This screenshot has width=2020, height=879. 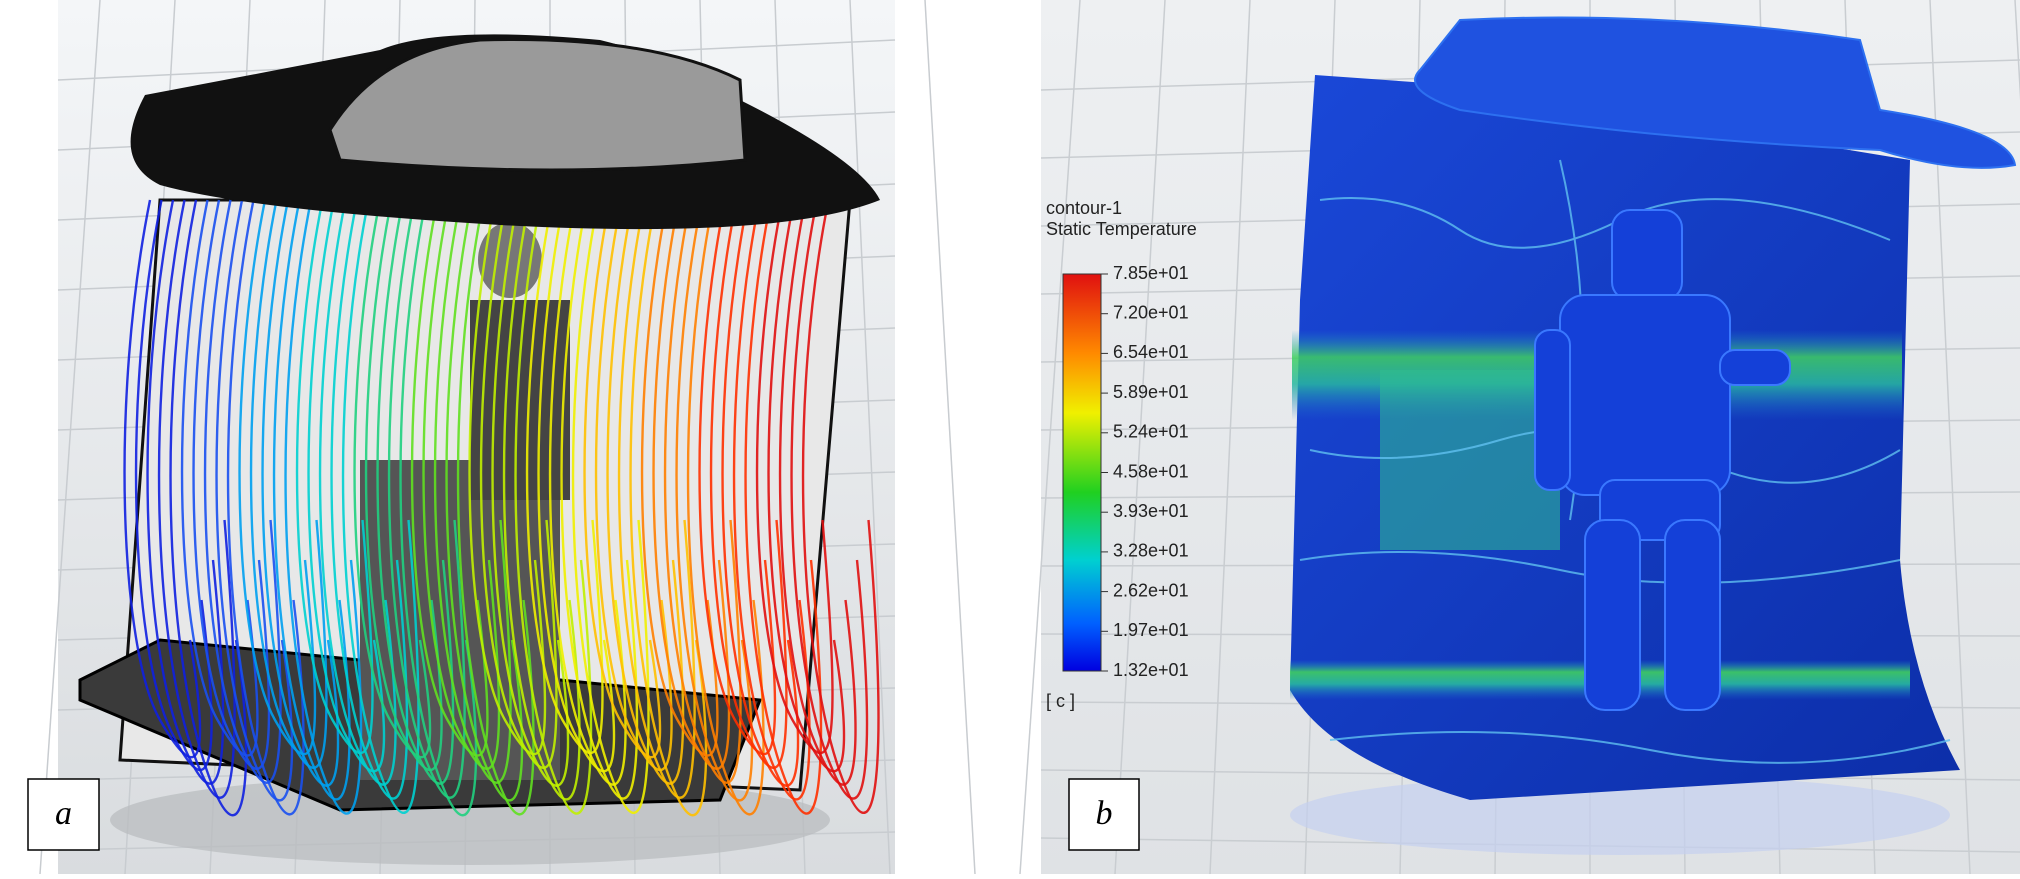 I want to click on legend-title: contour-1, so click(x=1084, y=208).